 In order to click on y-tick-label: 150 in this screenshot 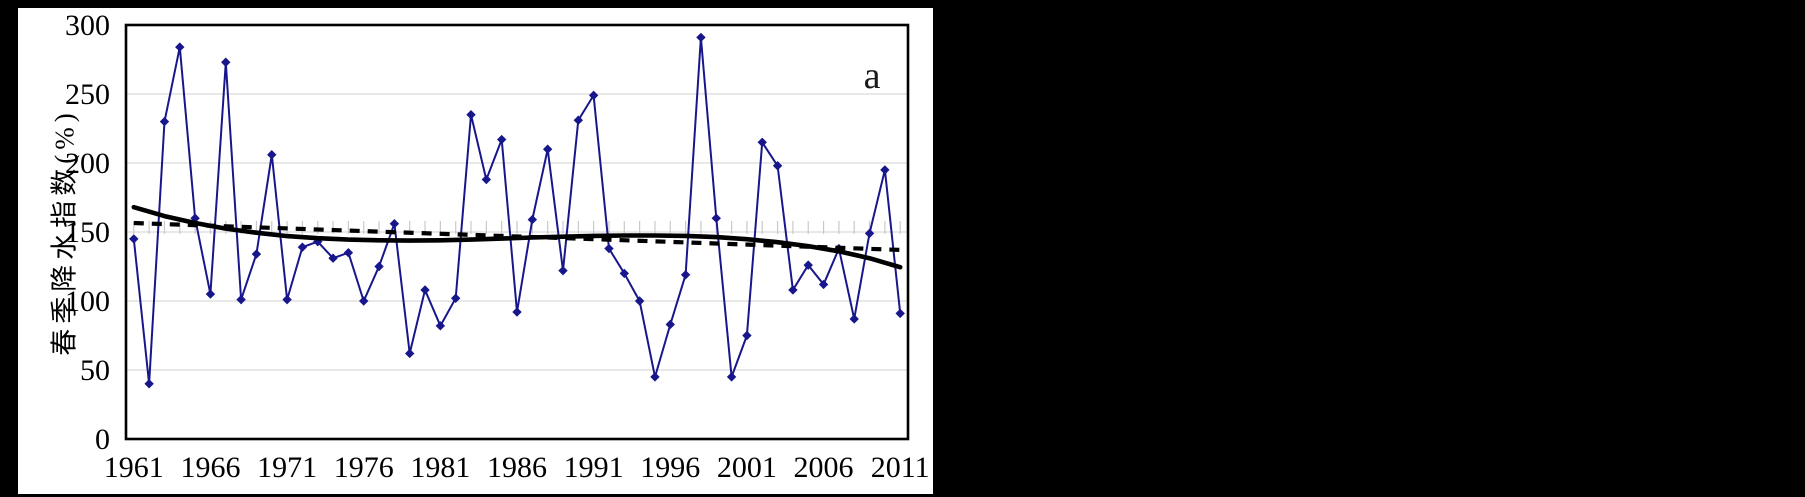, I will do `click(87, 232)`.